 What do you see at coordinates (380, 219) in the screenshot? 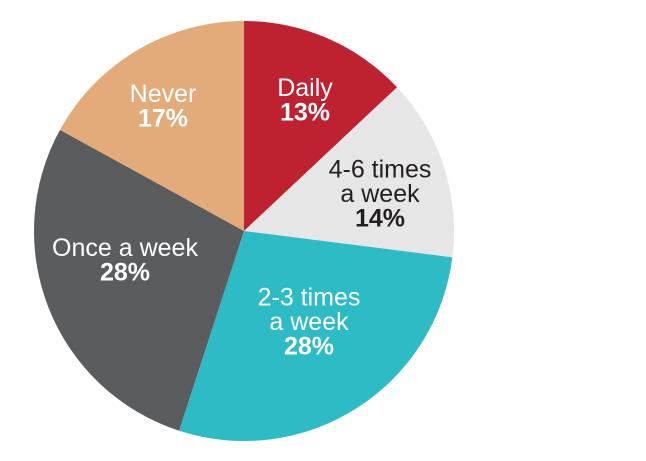
I see `pie-slice-percent-4-6-times-a-week: 14%` at bounding box center [380, 219].